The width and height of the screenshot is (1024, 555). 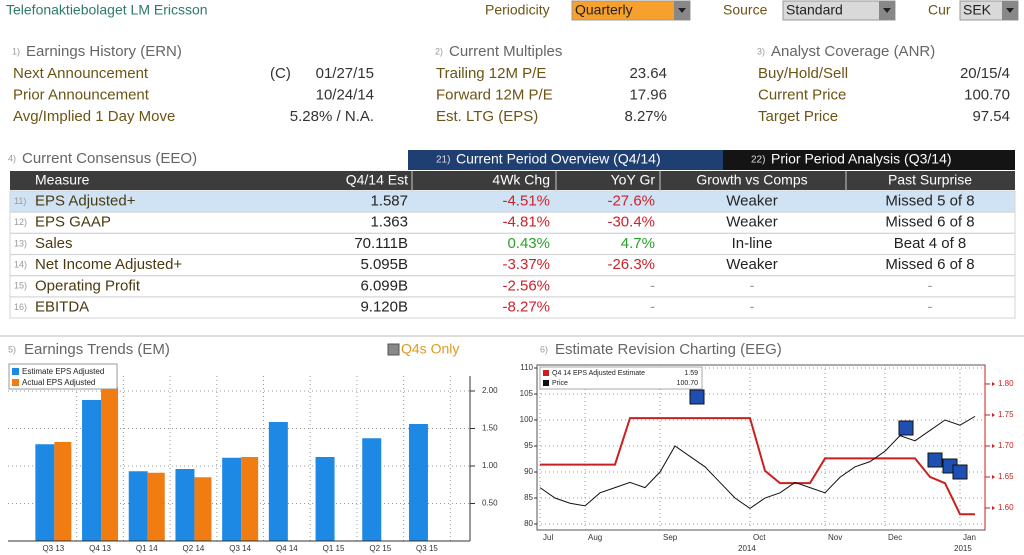 I want to click on row-number: 11), so click(x=20, y=201).